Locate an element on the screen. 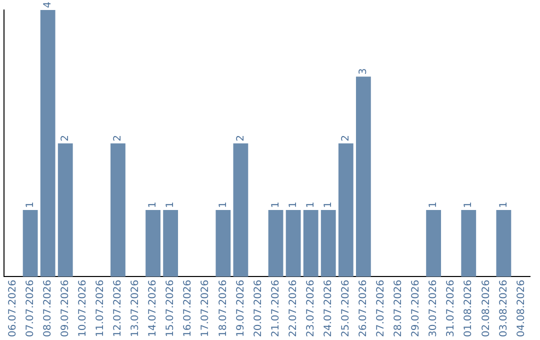 Image resolution: width=540 pixels, height=340 pixels. x-tick-label: 29.07.2026 is located at coordinates (416, 309).